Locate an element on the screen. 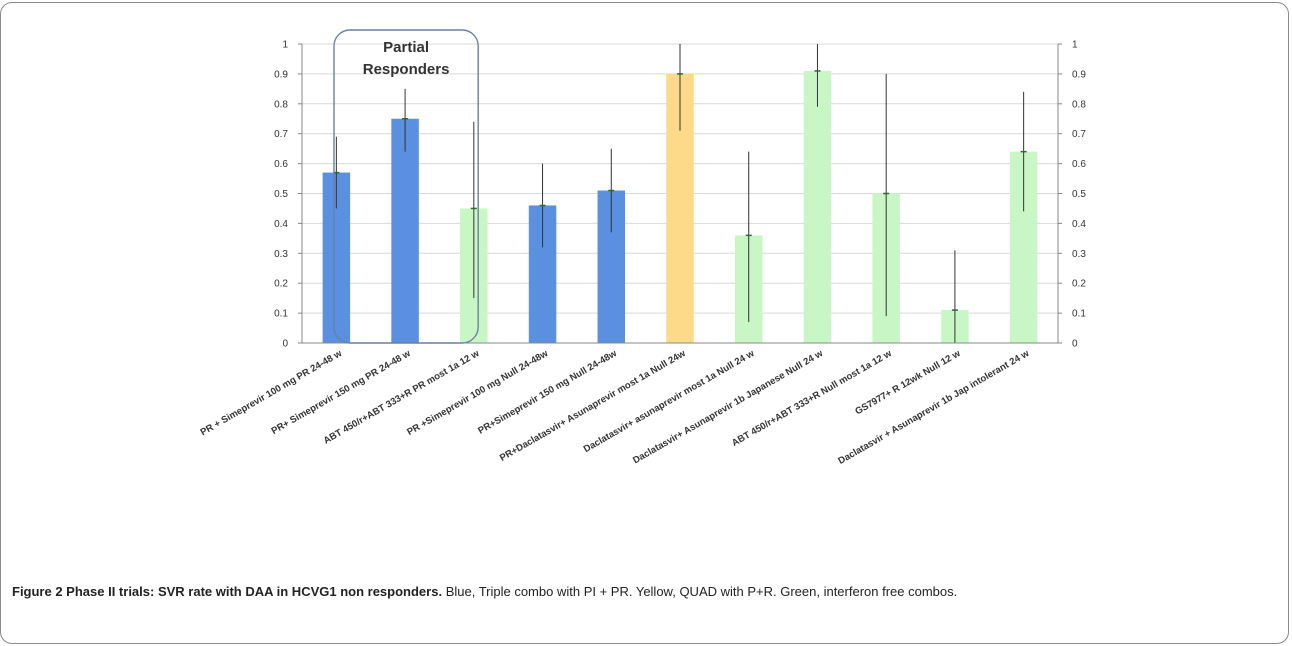 This screenshot has height=646, width=1292. y-tick-label-right: 0.8 is located at coordinates (1079, 104).